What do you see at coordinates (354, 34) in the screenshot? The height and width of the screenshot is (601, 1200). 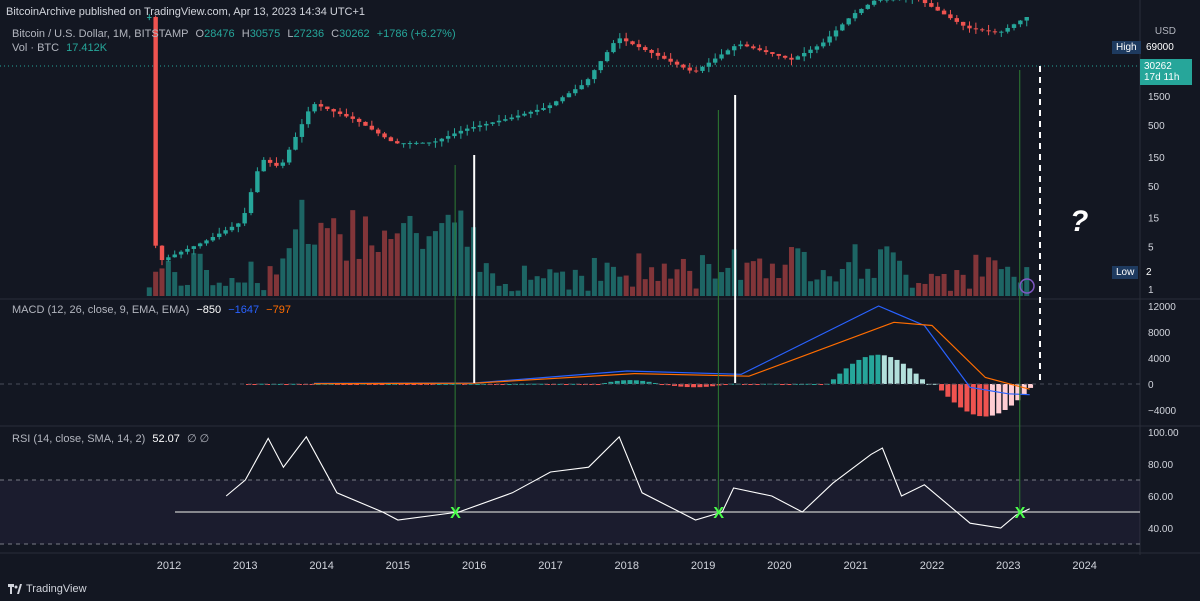 I see `close-value: 30262` at bounding box center [354, 34].